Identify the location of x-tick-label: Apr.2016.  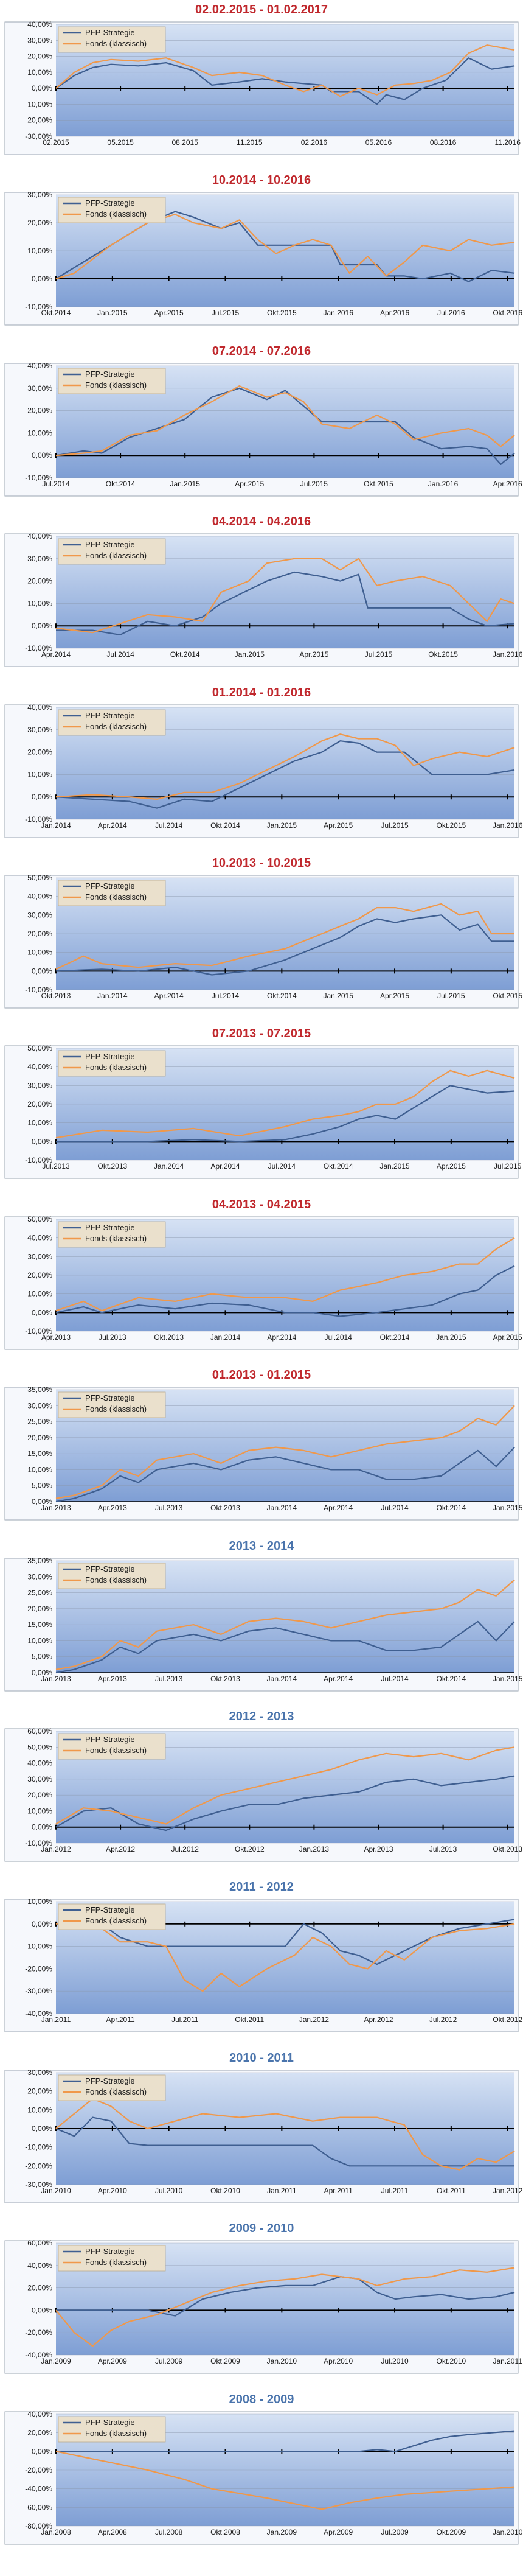
(394, 313).